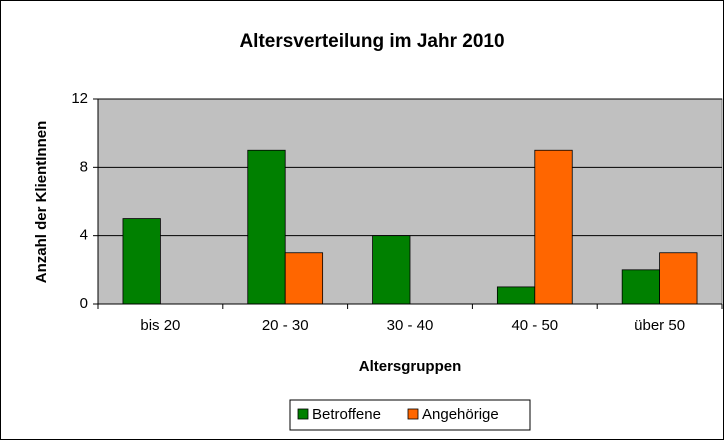  What do you see at coordinates (160, 325) in the screenshot?
I see `x-tick-label: bis 20` at bounding box center [160, 325].